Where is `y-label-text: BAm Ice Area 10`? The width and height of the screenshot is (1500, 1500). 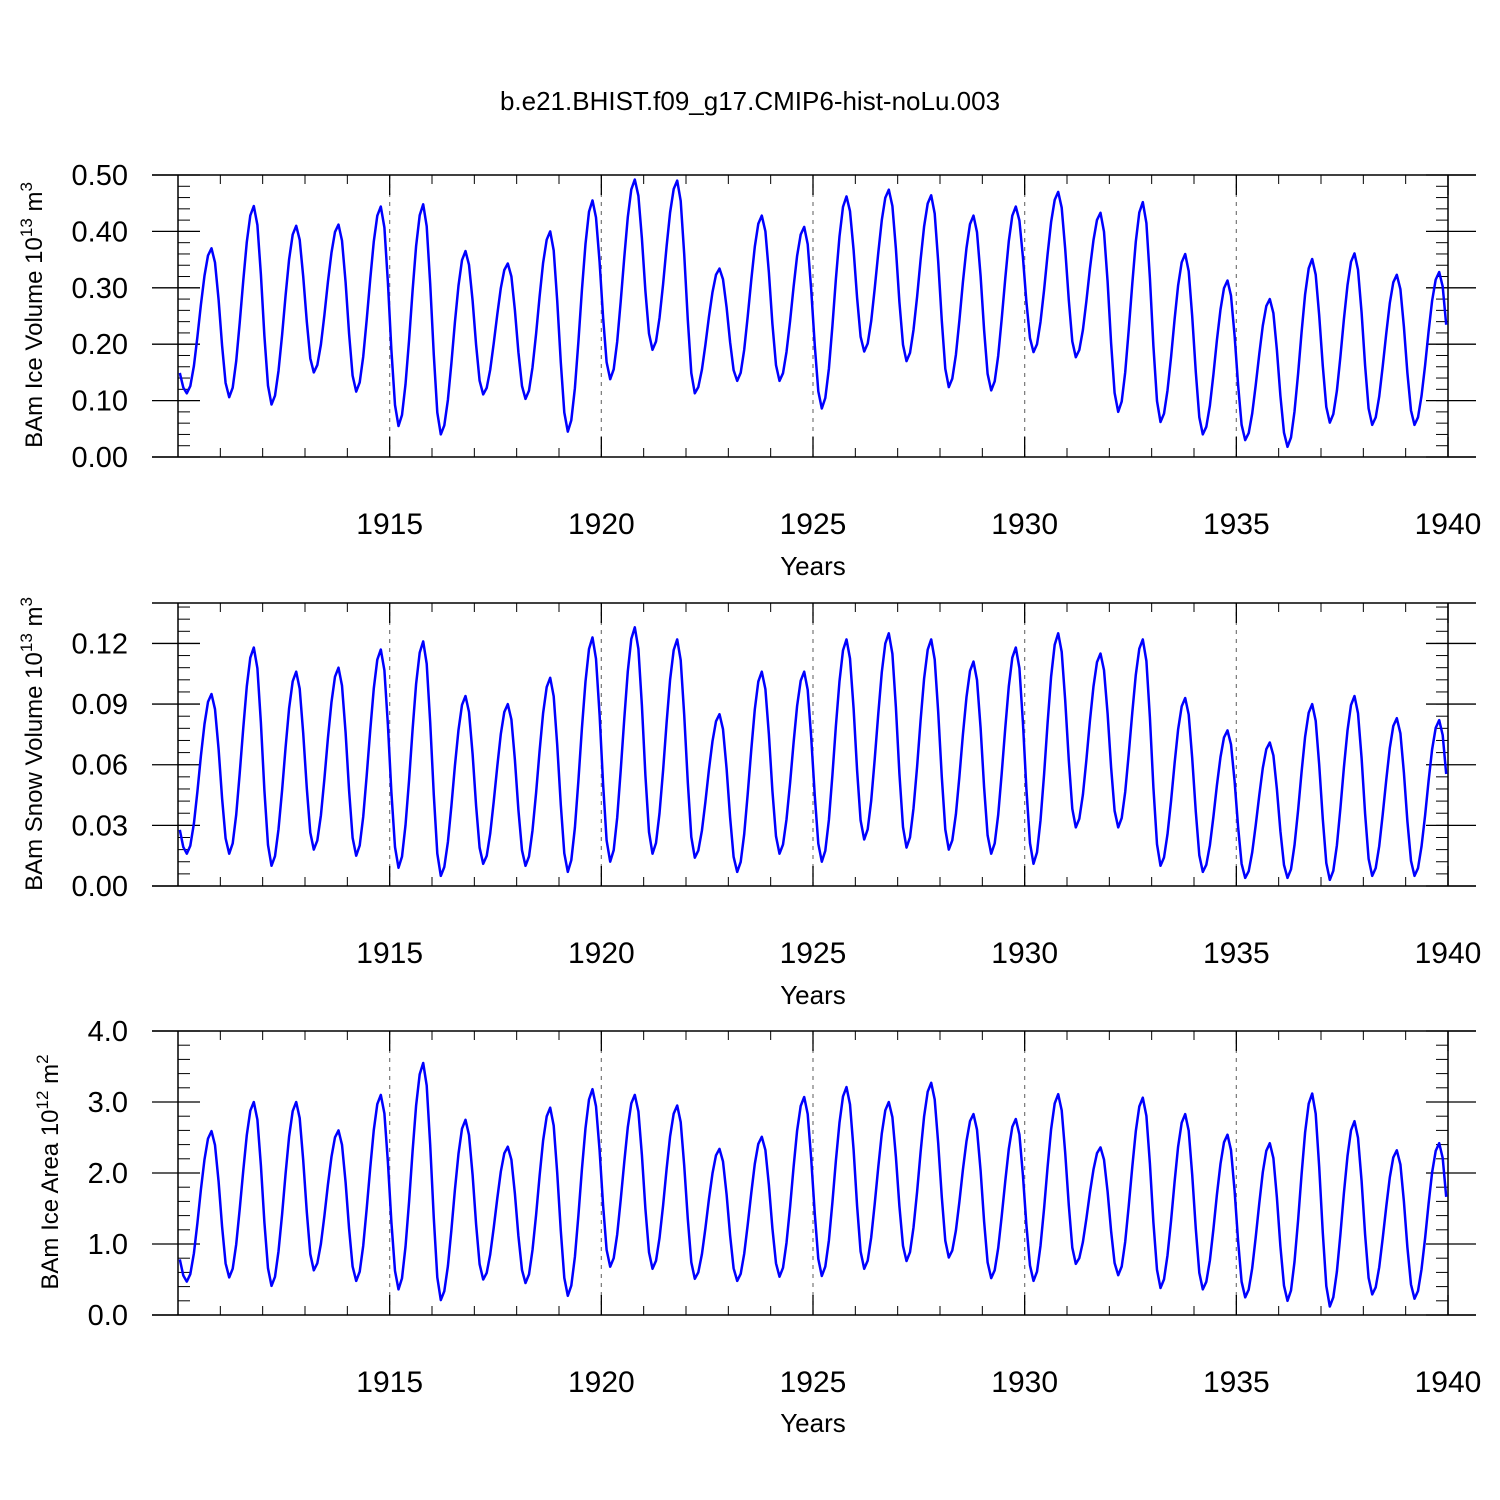 y-label-text: BAm Ice Area 10 is located at coordinates (50, 1199).